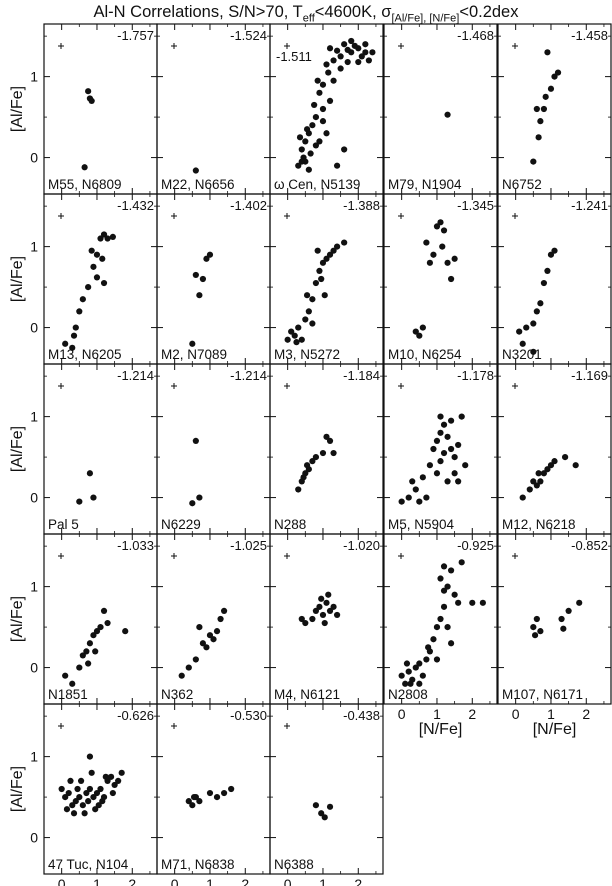 The width and height of the screenshot is (612, 886). What do you see at coordinates (34, 498) in the screenshot?
I see `y-tick-label: 0` at bounding box center [34, 498].